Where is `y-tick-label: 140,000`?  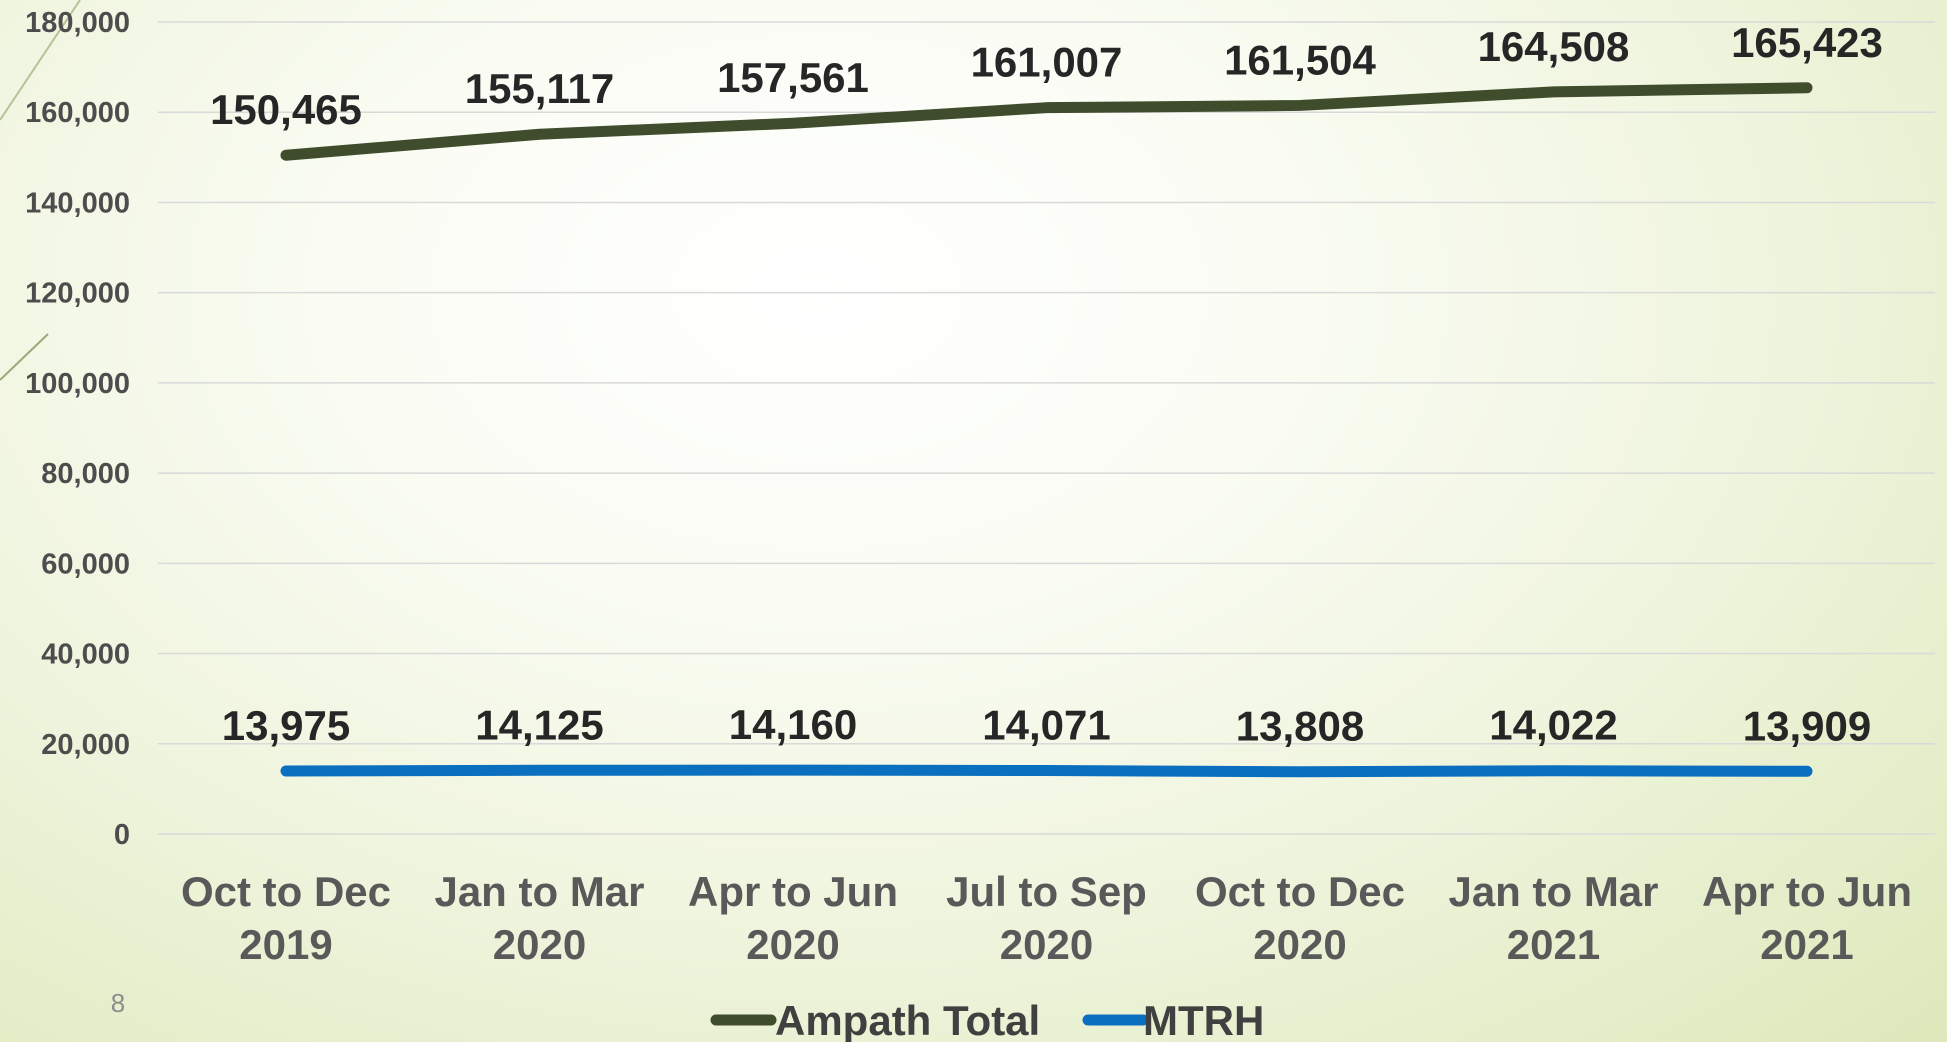
y-tick-label: 140,000 is located at coordinates (77, 203).